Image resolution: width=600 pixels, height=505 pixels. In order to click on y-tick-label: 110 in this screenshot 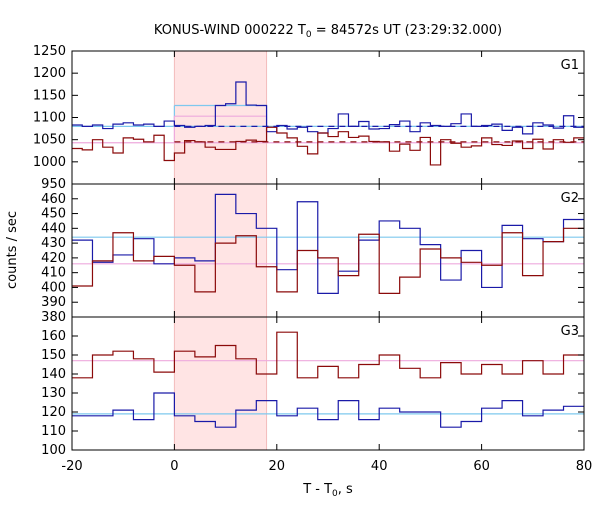, I will do `click(53, 431)`.